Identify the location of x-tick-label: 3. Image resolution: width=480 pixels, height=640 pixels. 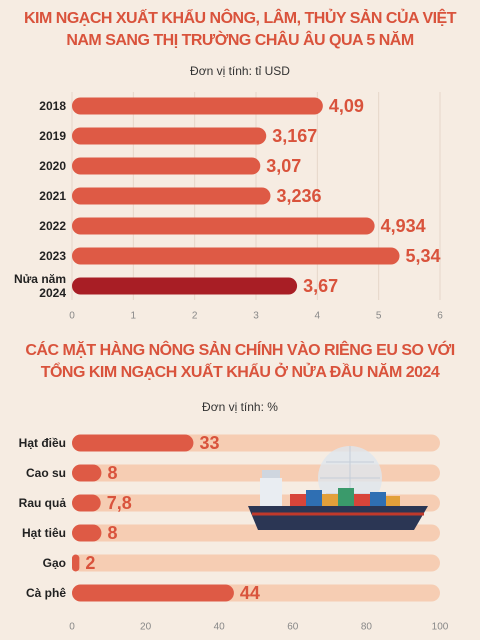
(256, 316).